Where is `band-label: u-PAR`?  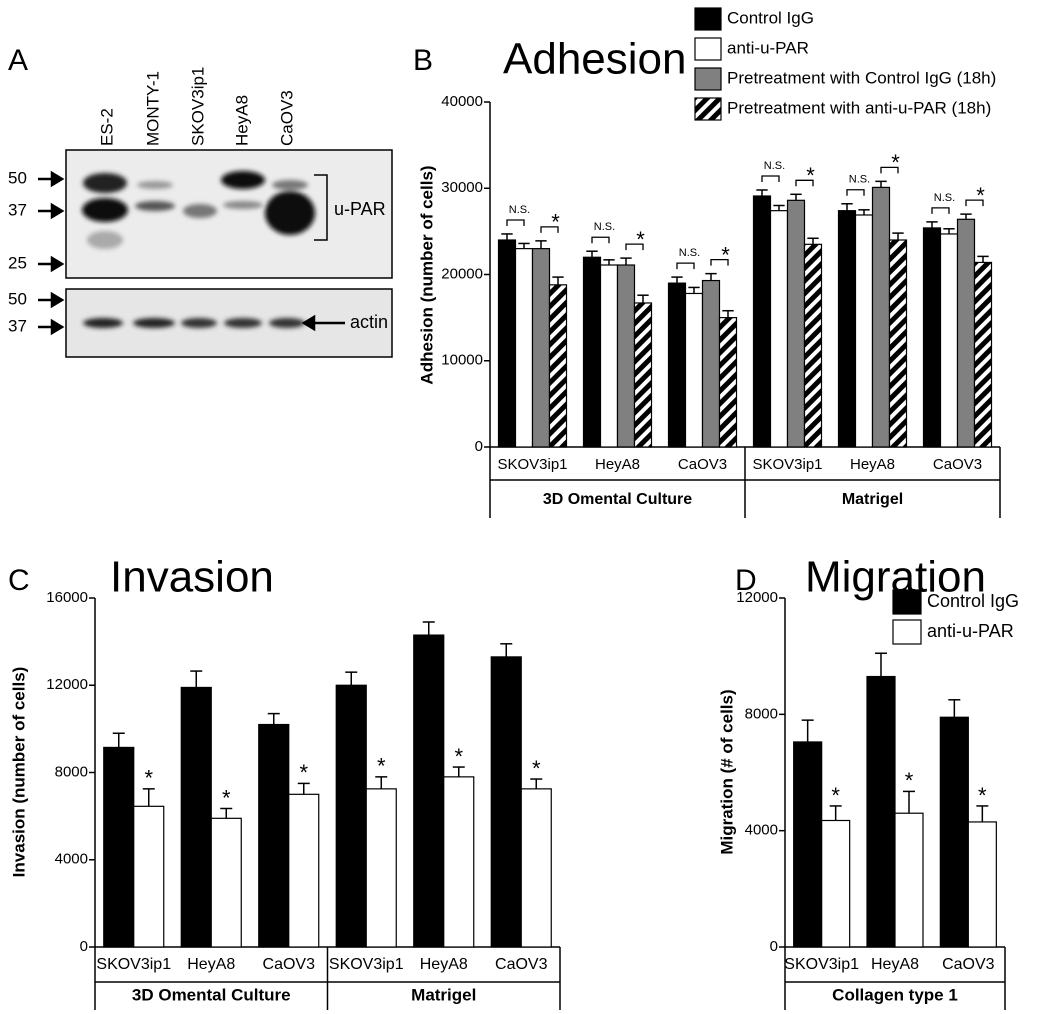 band-label: u-PAR is located at coordinates (360, 209).